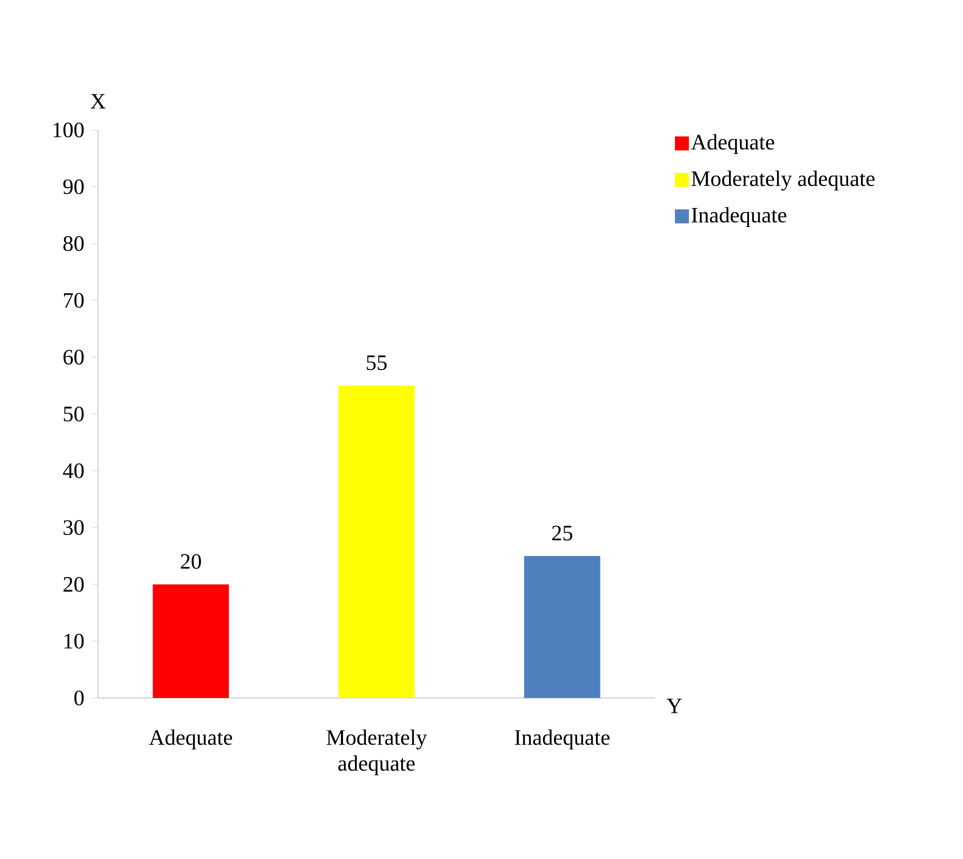 Image resolution: width=963 pixels, height=859 pixels. What do you see at coordinates (74, 357) in the screenshot?
I see `y-tick-label: 60` at bounding box center [74, 357].